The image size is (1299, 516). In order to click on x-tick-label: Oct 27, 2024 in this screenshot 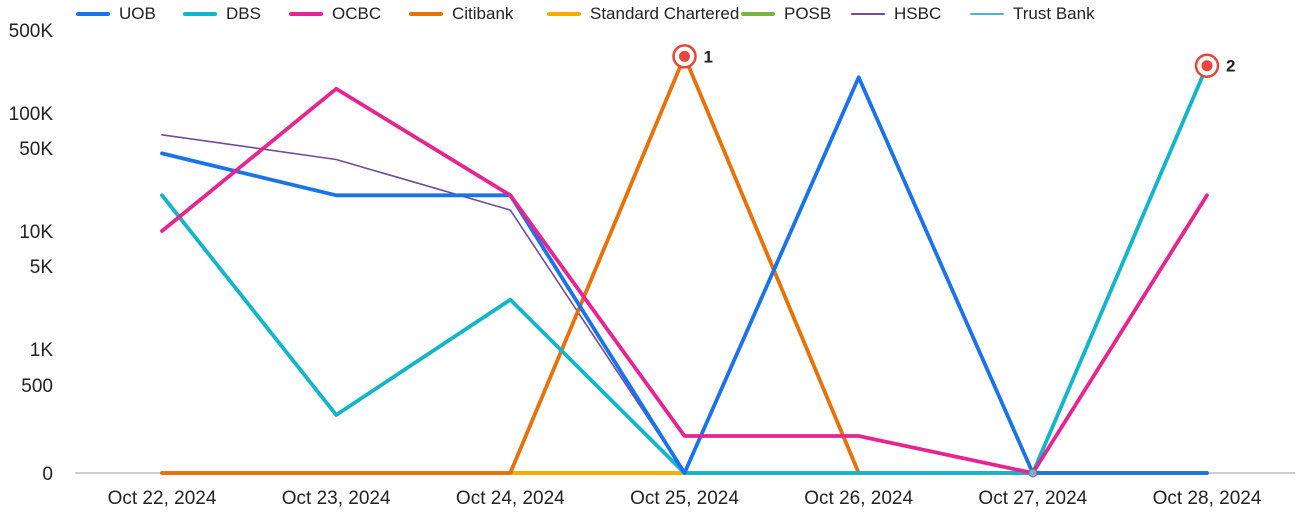, I will do `click(1032, 498)`.